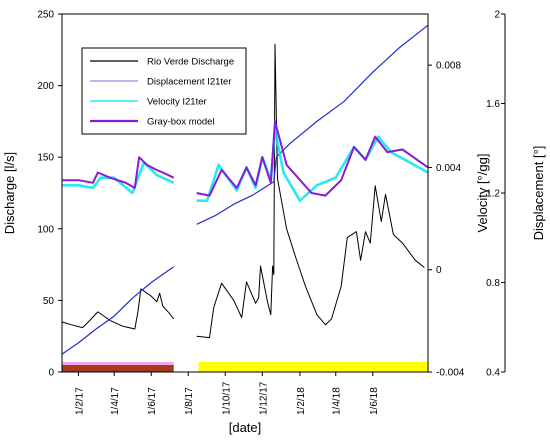  I want to click on velocity-axis-tick-label-1: 0, so click(439, 270).